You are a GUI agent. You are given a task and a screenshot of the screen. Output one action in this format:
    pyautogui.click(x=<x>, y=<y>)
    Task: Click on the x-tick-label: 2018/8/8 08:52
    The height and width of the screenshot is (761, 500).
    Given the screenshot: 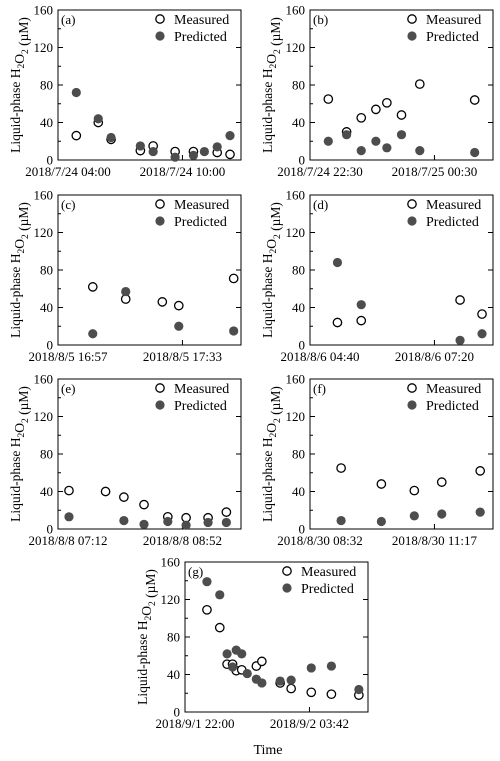 What is the action you would take?
    pyautogui.click(x=182, y=540)
    